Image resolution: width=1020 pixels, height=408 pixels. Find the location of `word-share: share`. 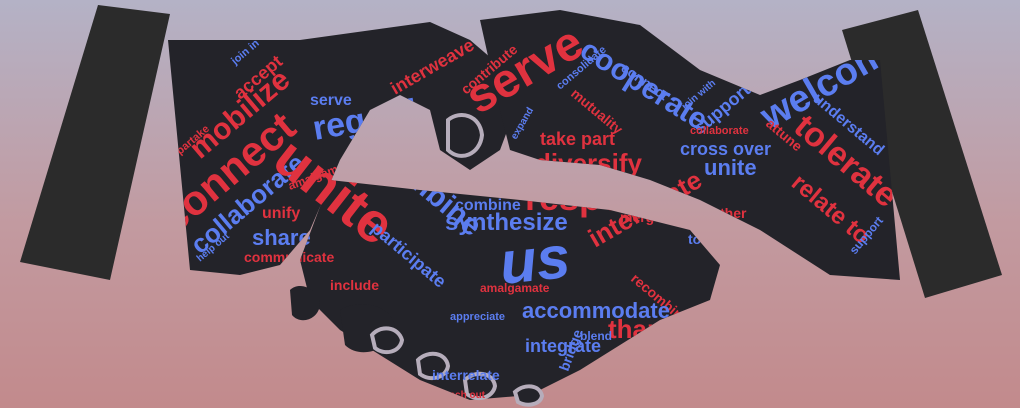

word-share: share is located at coordinates (281, 237).